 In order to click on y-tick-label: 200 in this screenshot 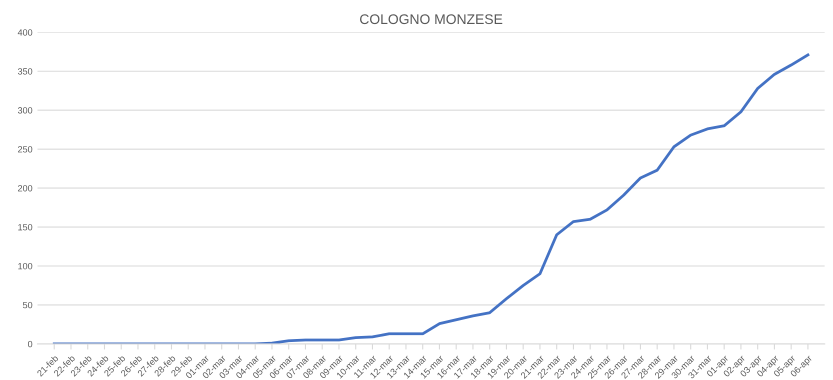, I will do `click(25, 188)`.